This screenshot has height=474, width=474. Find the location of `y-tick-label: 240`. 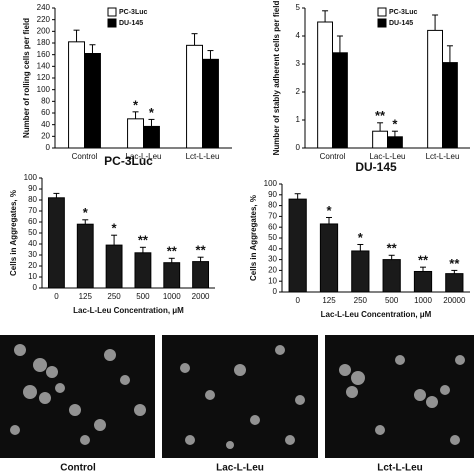

y-tick-label: 240 is located at coordinates (44, 7).